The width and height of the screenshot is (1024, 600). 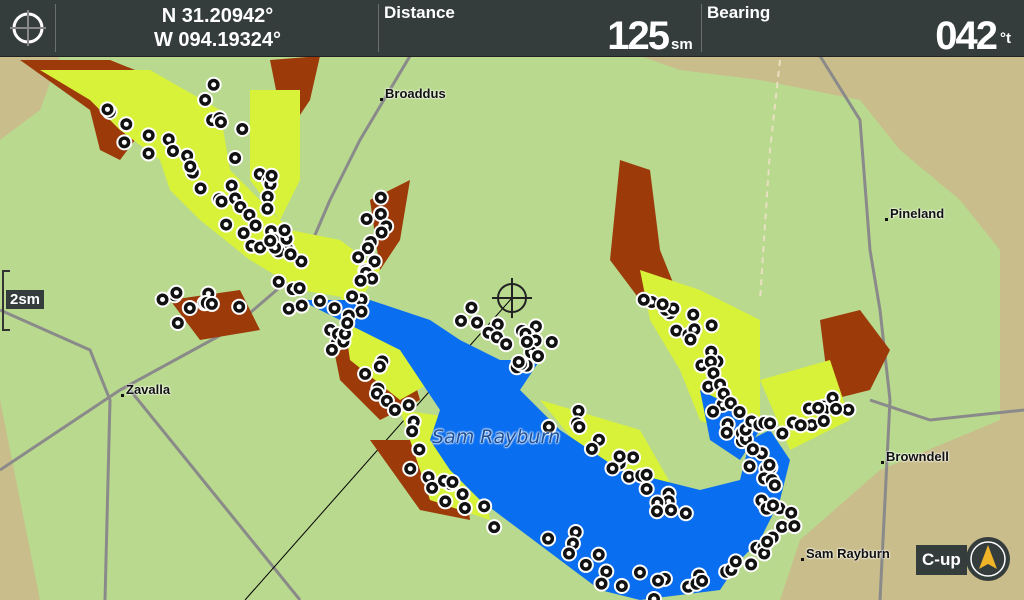 What do you see at coordinates (28, 28) in the screenshot?
I see `cursor-crosshair-icon` at bounding box center [28, 28].